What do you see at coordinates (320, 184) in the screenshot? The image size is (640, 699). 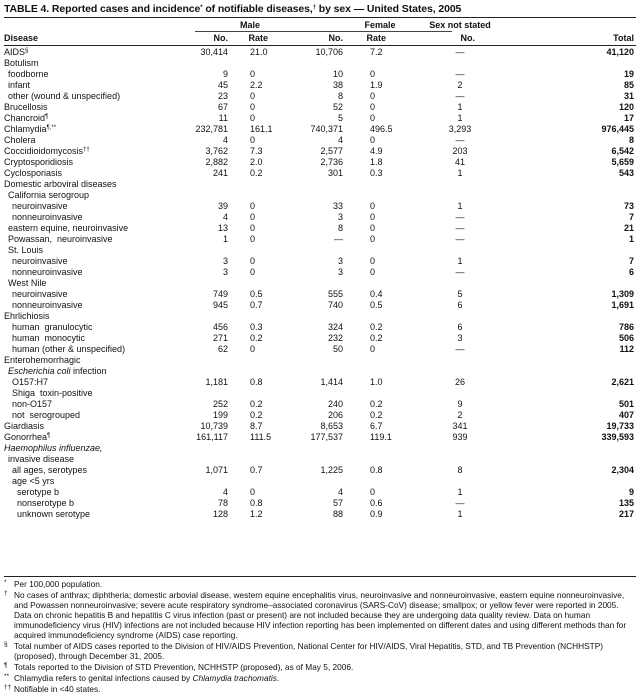 I see `table-row: Domestic arboviral diseases` at bounding box center [320, 184].